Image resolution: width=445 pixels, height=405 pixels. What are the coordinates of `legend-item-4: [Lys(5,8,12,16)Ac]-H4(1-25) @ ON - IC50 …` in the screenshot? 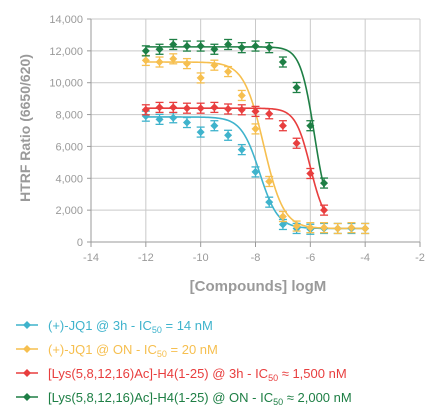 It's located at (184, 397).